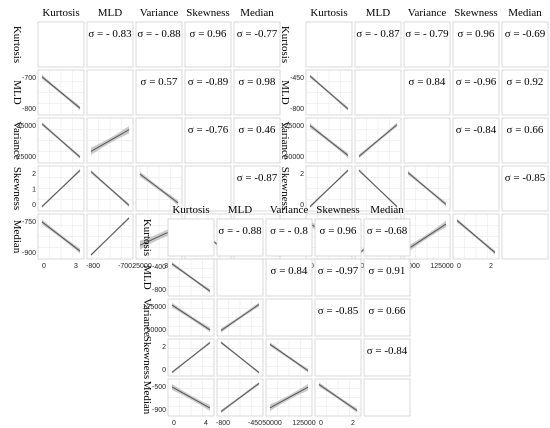 The height and width of the screenshot is (428, 550). What do you see at coordinates (110, 44) in the screenshot?
I see `cell-kurtosis-mld: σ = - 0.83` at bounding box center [110, 44].